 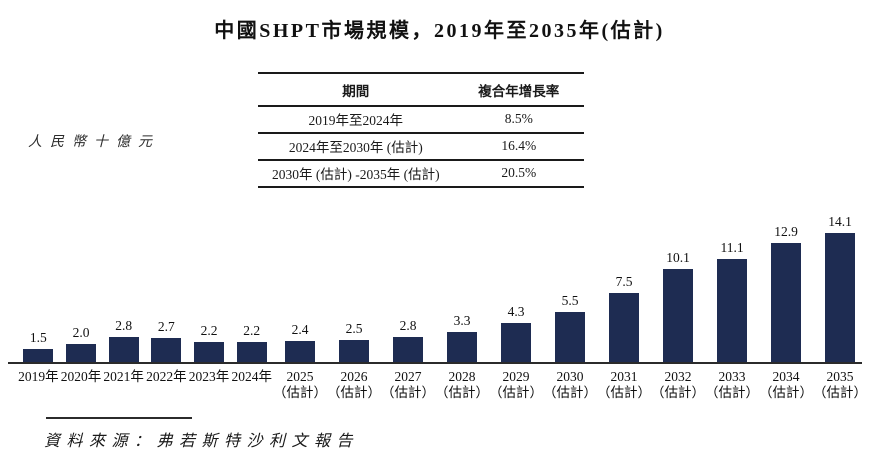 What do you see at coordinates (356, 174) in the screenshot?
I see `period-cell: 2030年 (估計) -2035年 (估計)` at bounding box center [356, 174].